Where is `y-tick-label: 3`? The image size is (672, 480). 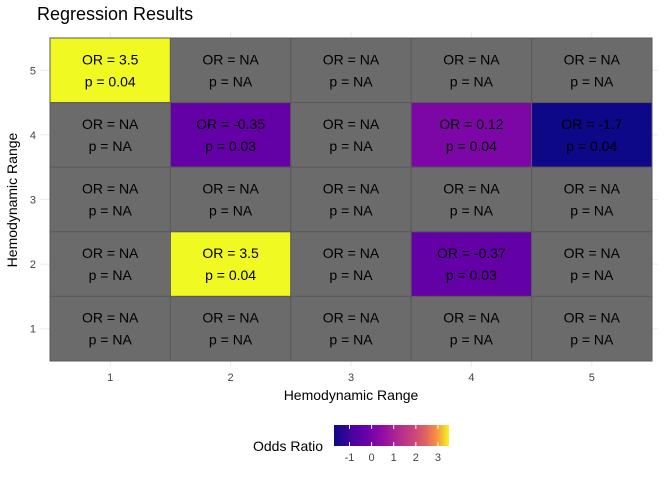 y-tick-label: 3 is located at coordinates (33, 201).